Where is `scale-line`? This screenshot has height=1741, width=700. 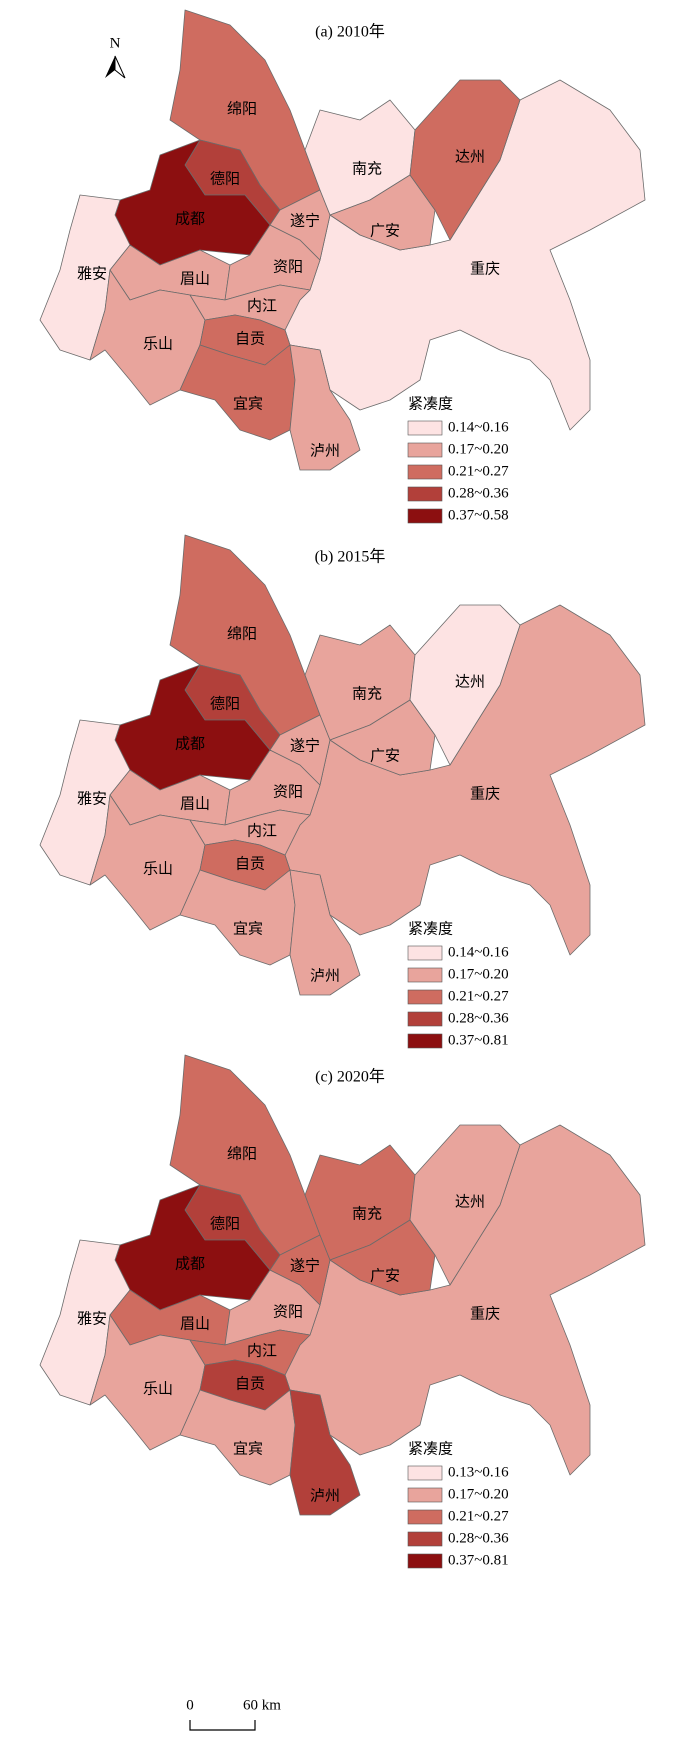 scale-line is located at coordinates (222, 1725).